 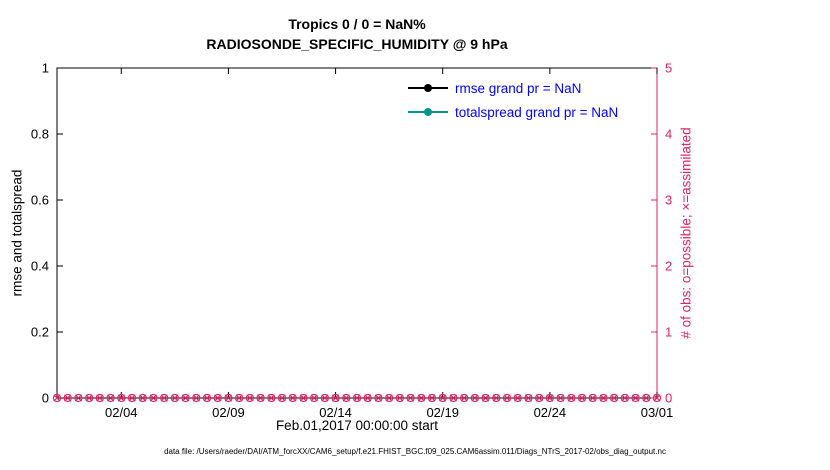 What do you see at coordinates (668, 134) in the screenshot?
I see `y-tick-label-right: 4` at bounding box center [668, 134].